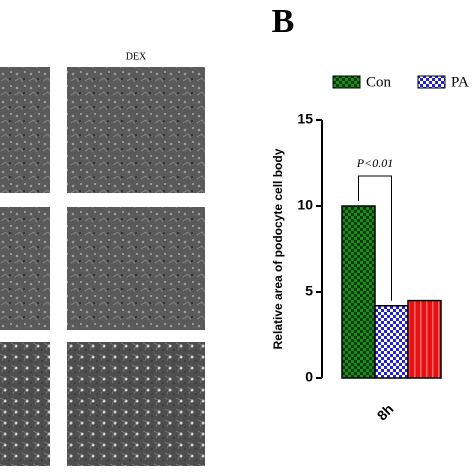 The height and width of the screenshot is (474, 474). What do you see at coordinates (460, 82) in the screenshot?
I see `legend-label: PA` at bounding box center [460, 82].